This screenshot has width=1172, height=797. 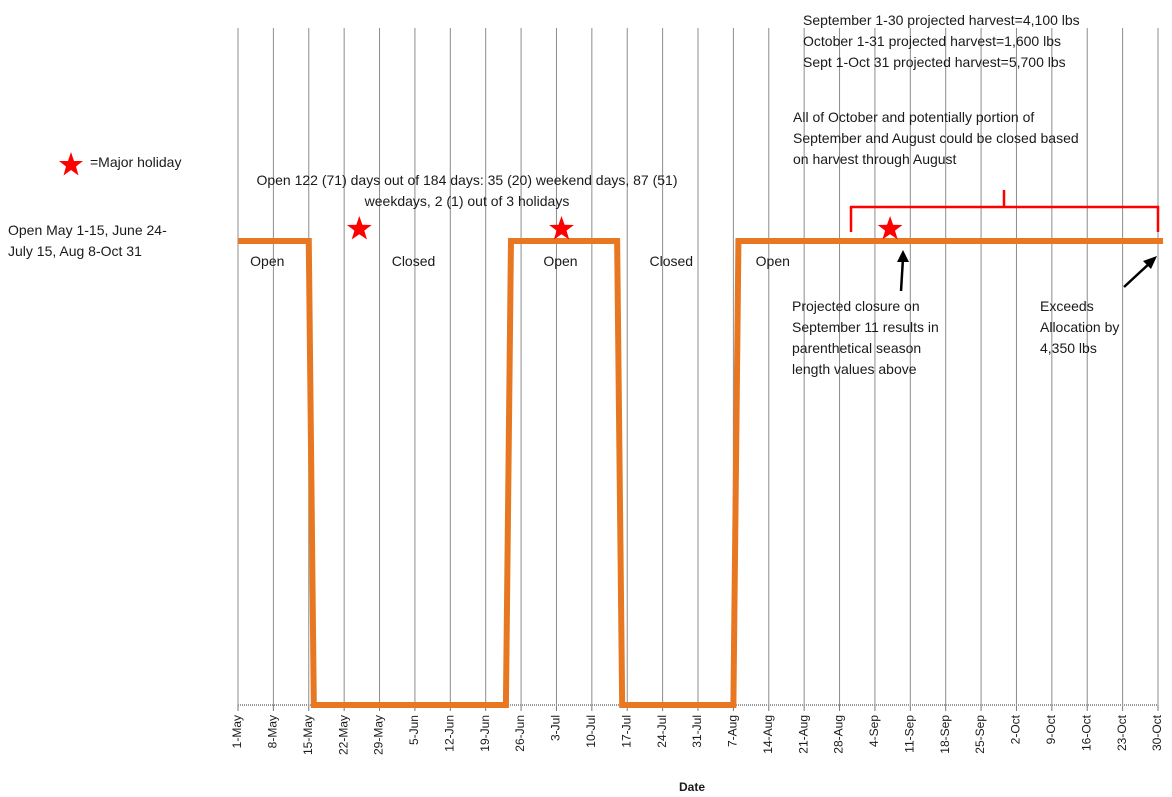 I want to click on x-tick-label: 29-May, so click(x=379, y=735).